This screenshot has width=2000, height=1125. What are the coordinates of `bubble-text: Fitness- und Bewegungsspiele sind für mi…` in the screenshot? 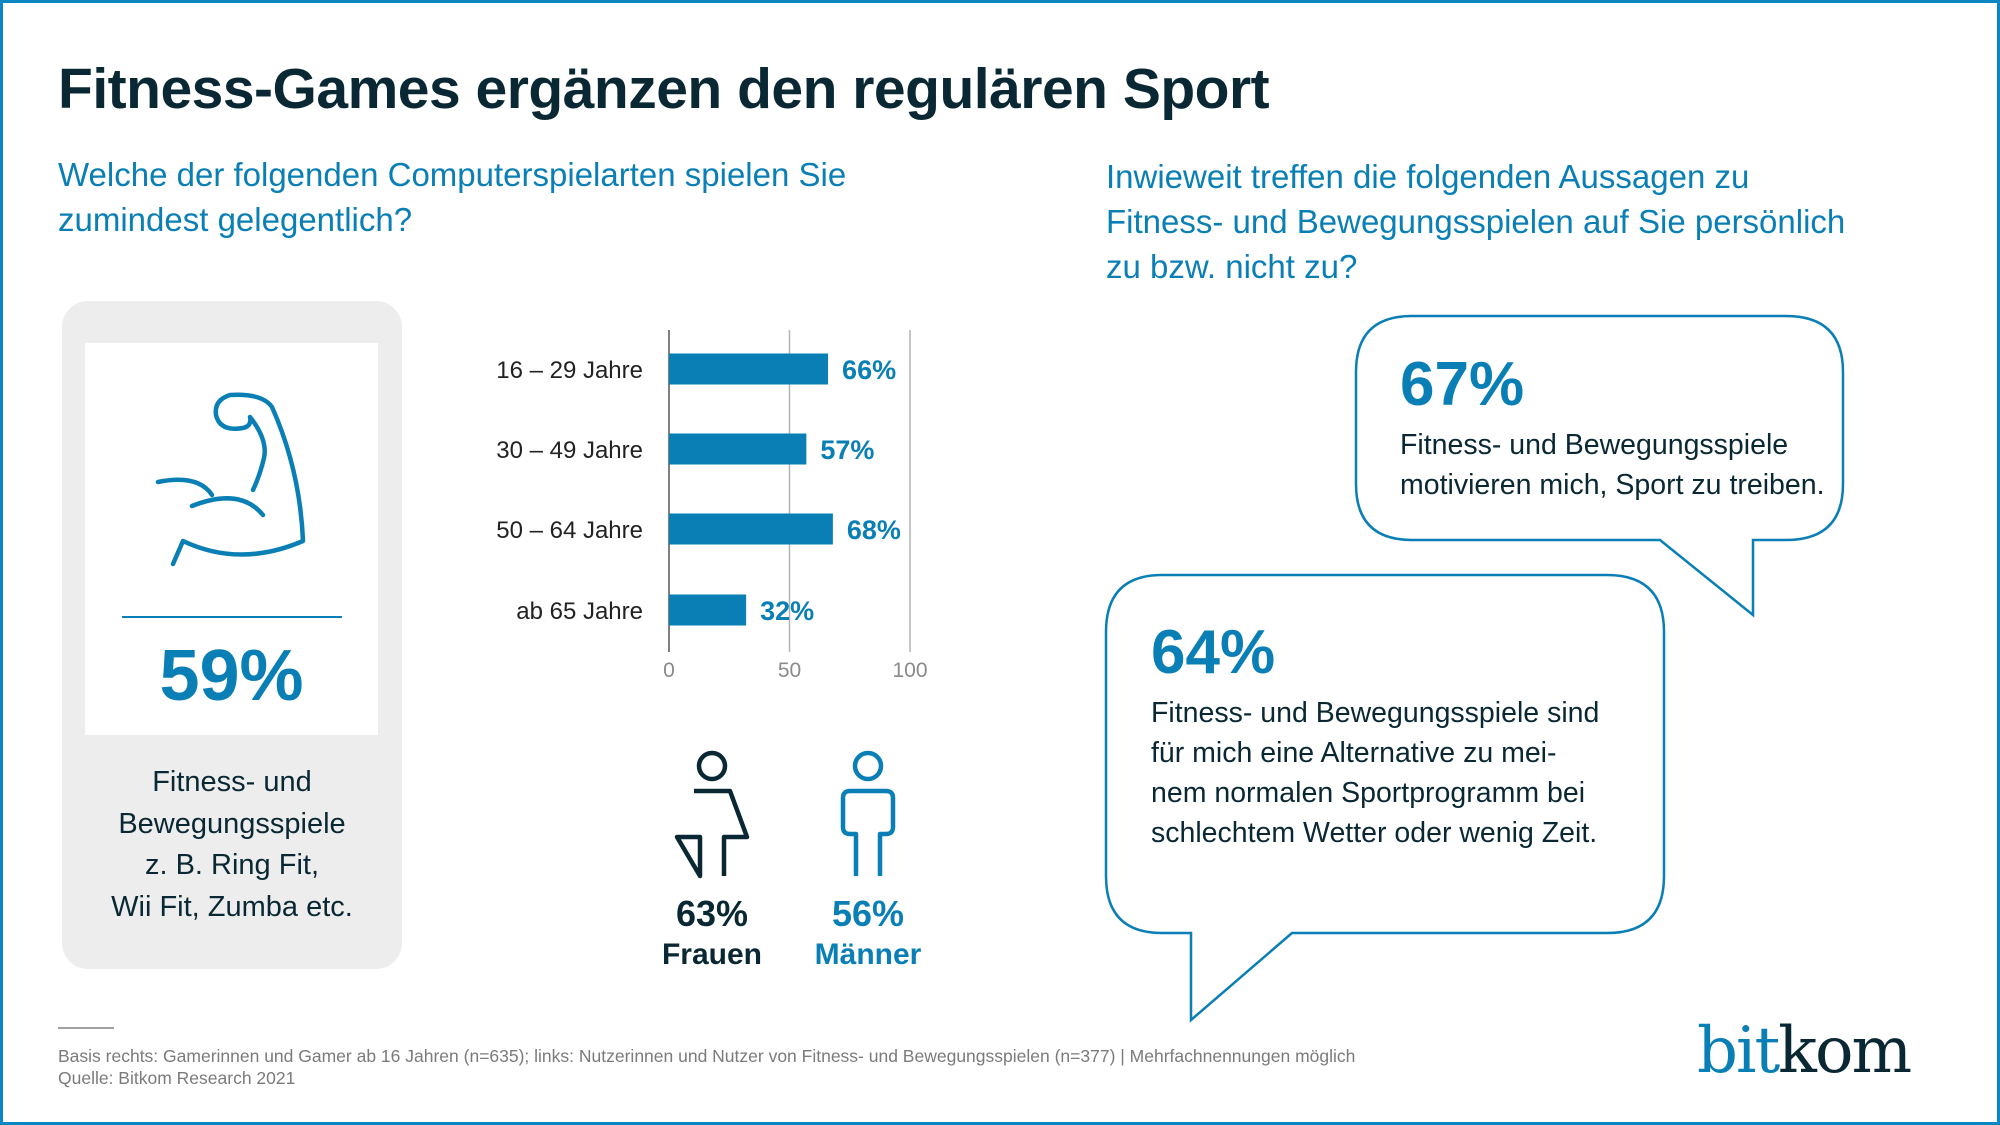 It's located at (1375, 773).